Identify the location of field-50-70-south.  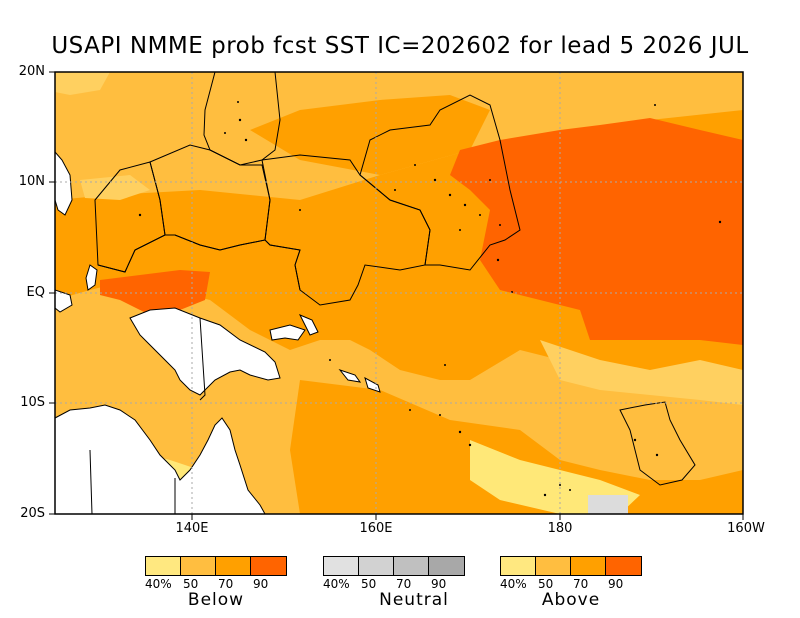
(516, 447).